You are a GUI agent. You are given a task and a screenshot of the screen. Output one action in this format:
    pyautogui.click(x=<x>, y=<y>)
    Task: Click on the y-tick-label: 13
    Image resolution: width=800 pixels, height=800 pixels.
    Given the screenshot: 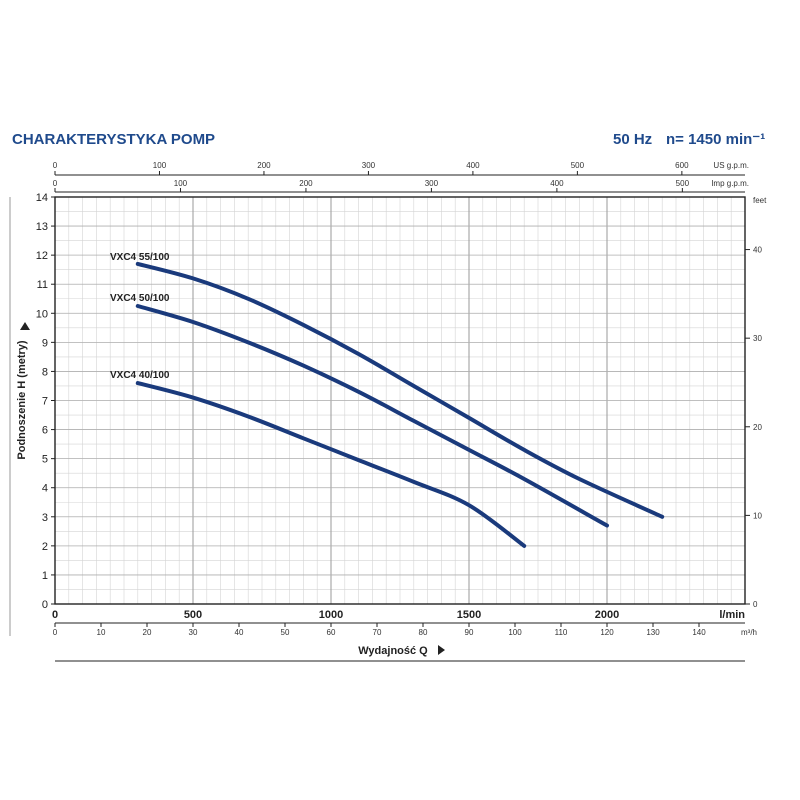 What is the action you would take?
    pyautogui.click(x=42, y=227)
    